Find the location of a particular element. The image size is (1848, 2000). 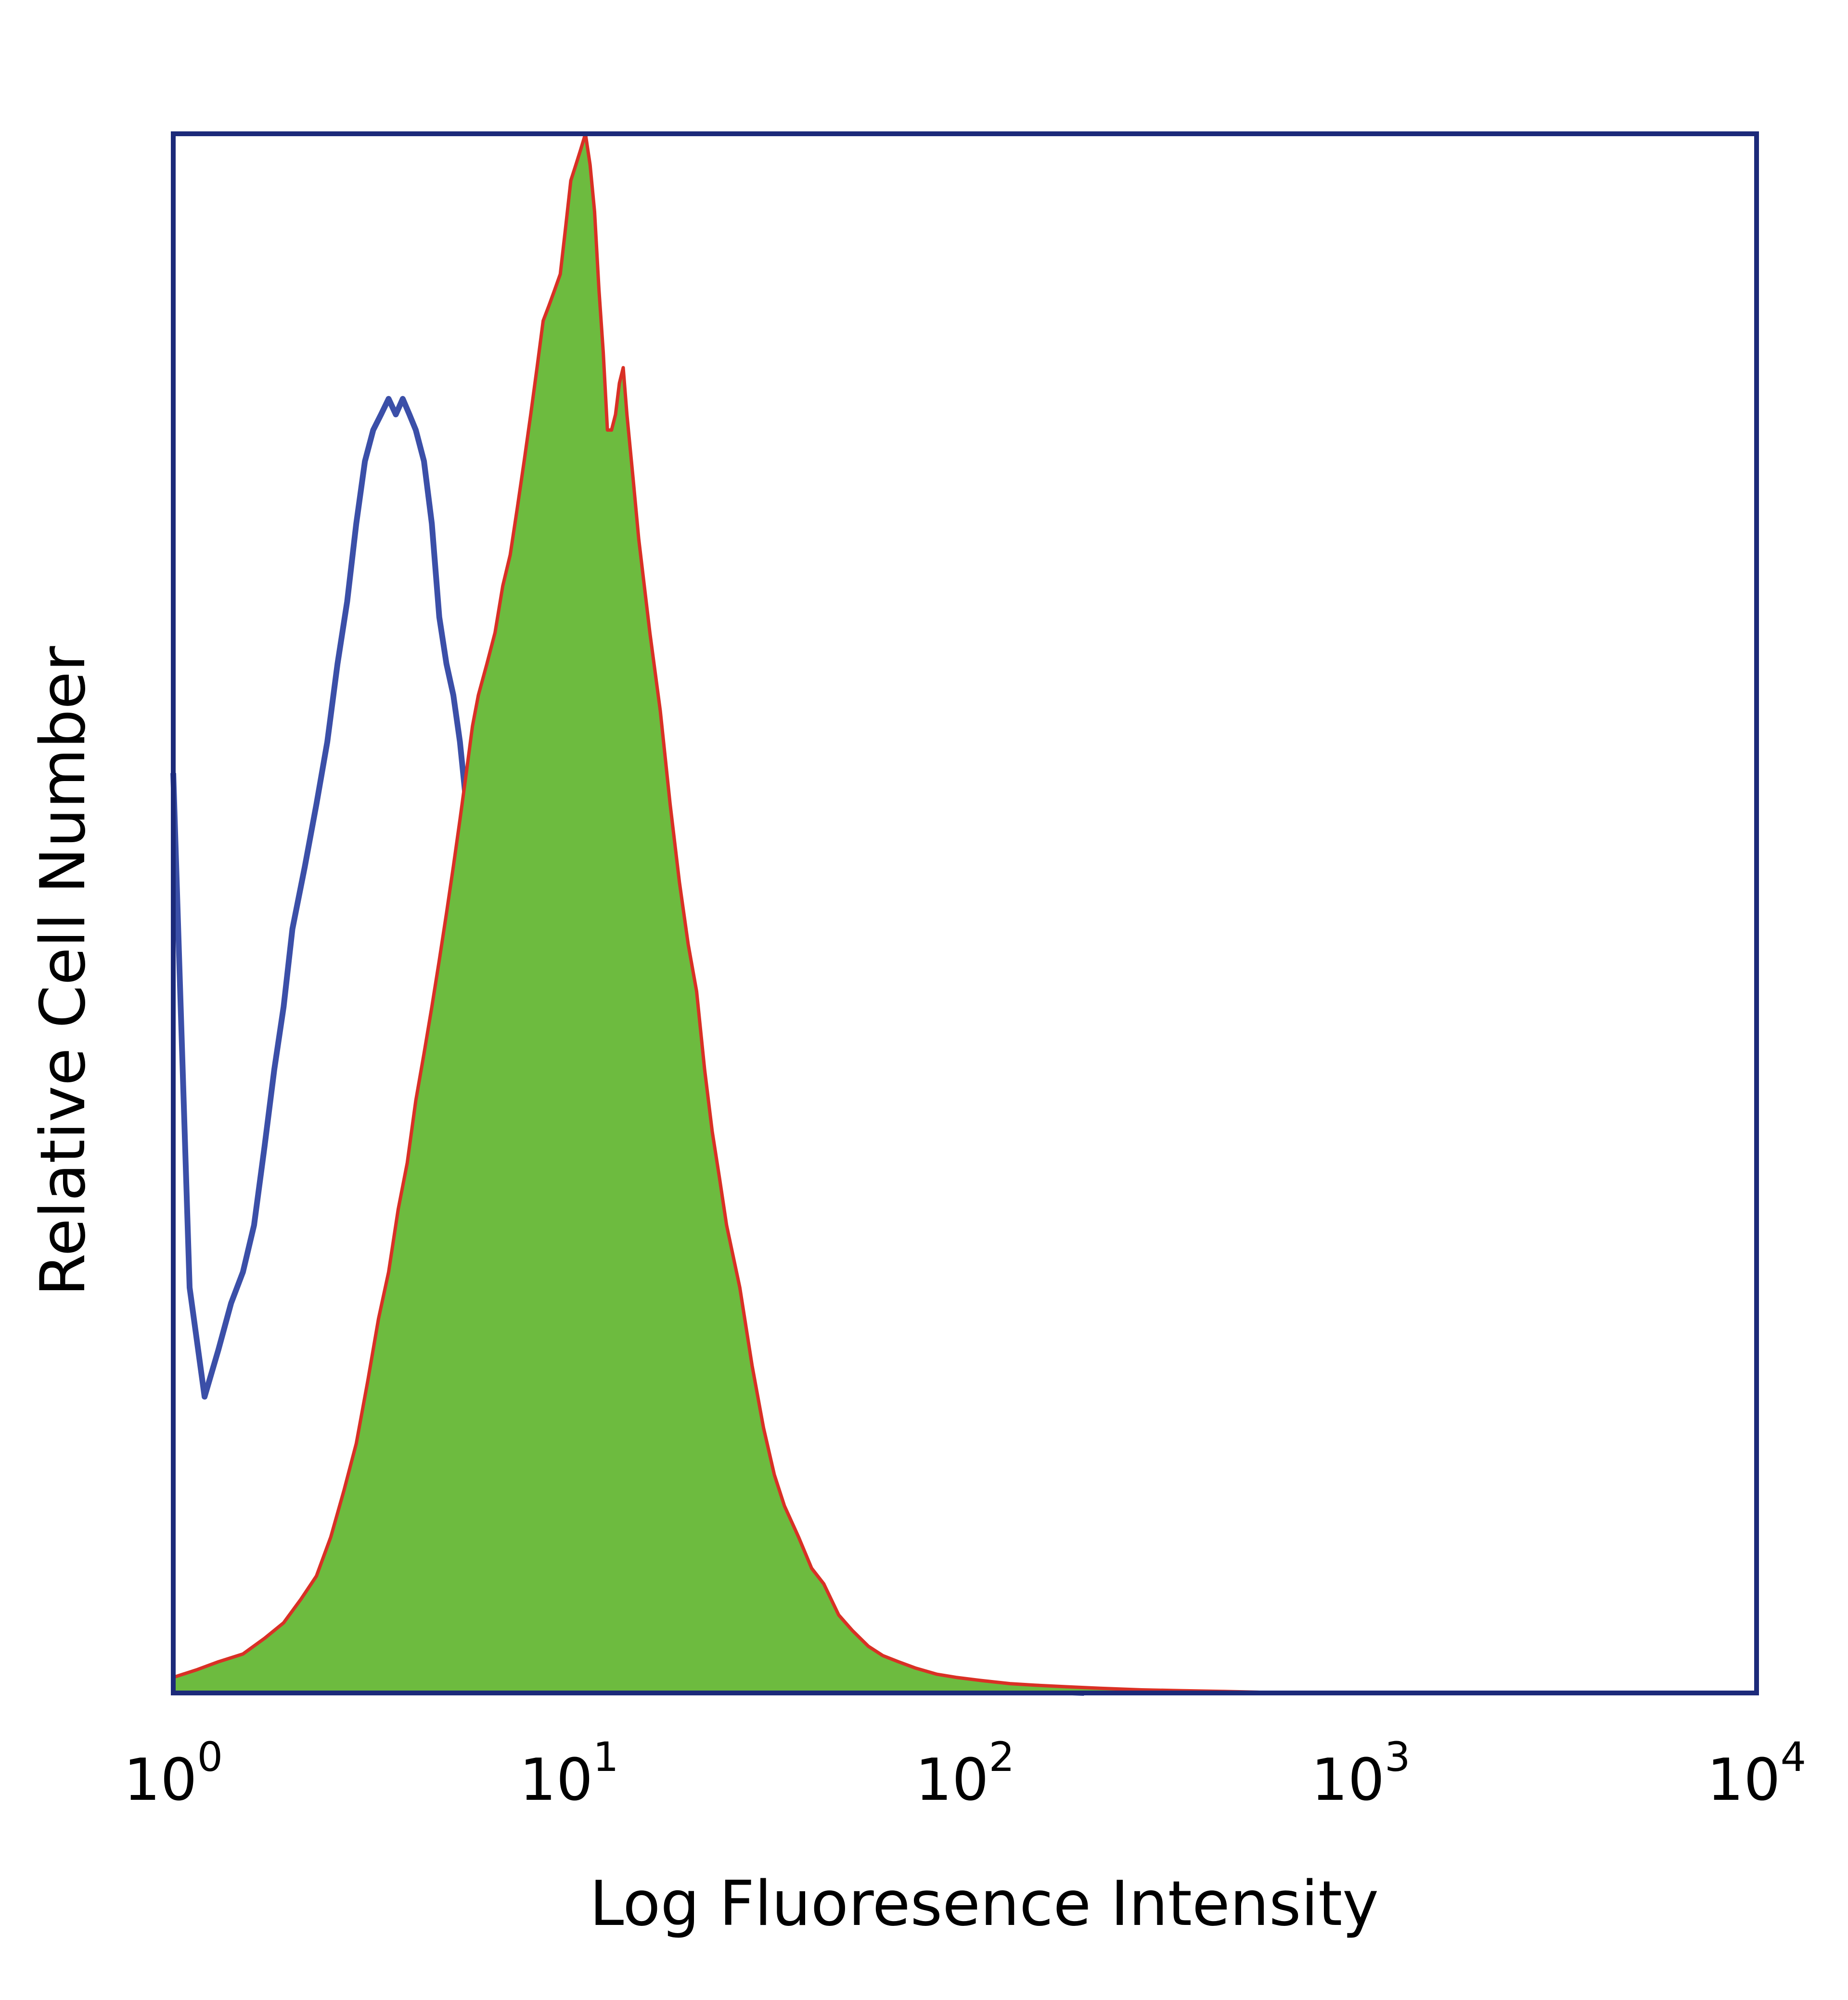

x-tick-label-4: 10⁴ is located at coordinates (1756, 1773).